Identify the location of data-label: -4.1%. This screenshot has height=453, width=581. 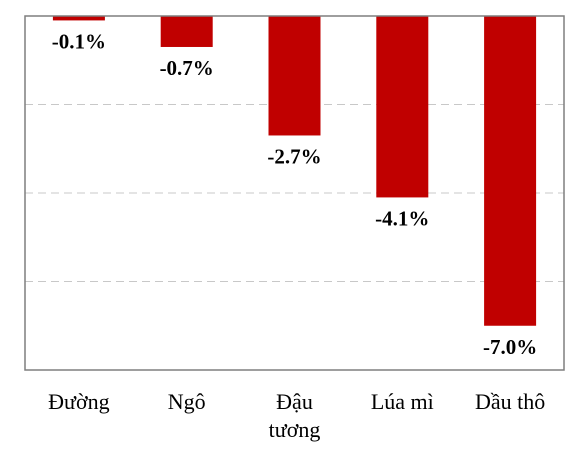
(402, 218).